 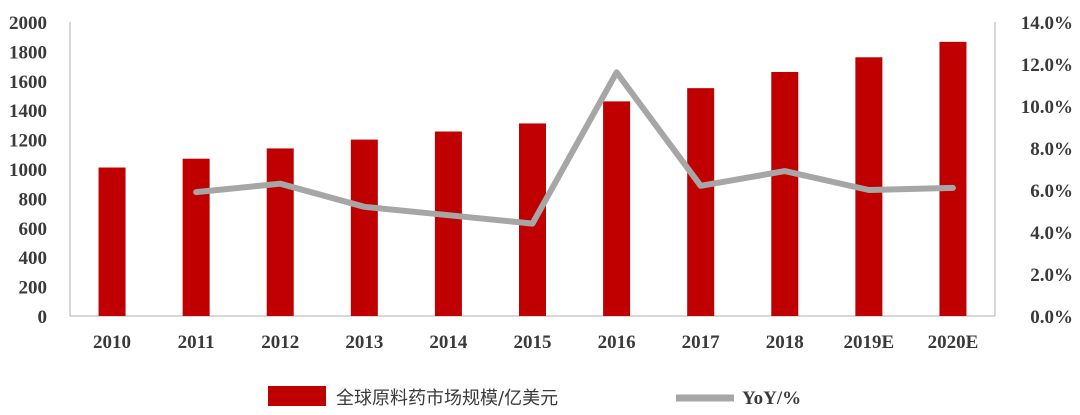 I want to click on x-tick-label: 2010, so click(x=112, y=342).